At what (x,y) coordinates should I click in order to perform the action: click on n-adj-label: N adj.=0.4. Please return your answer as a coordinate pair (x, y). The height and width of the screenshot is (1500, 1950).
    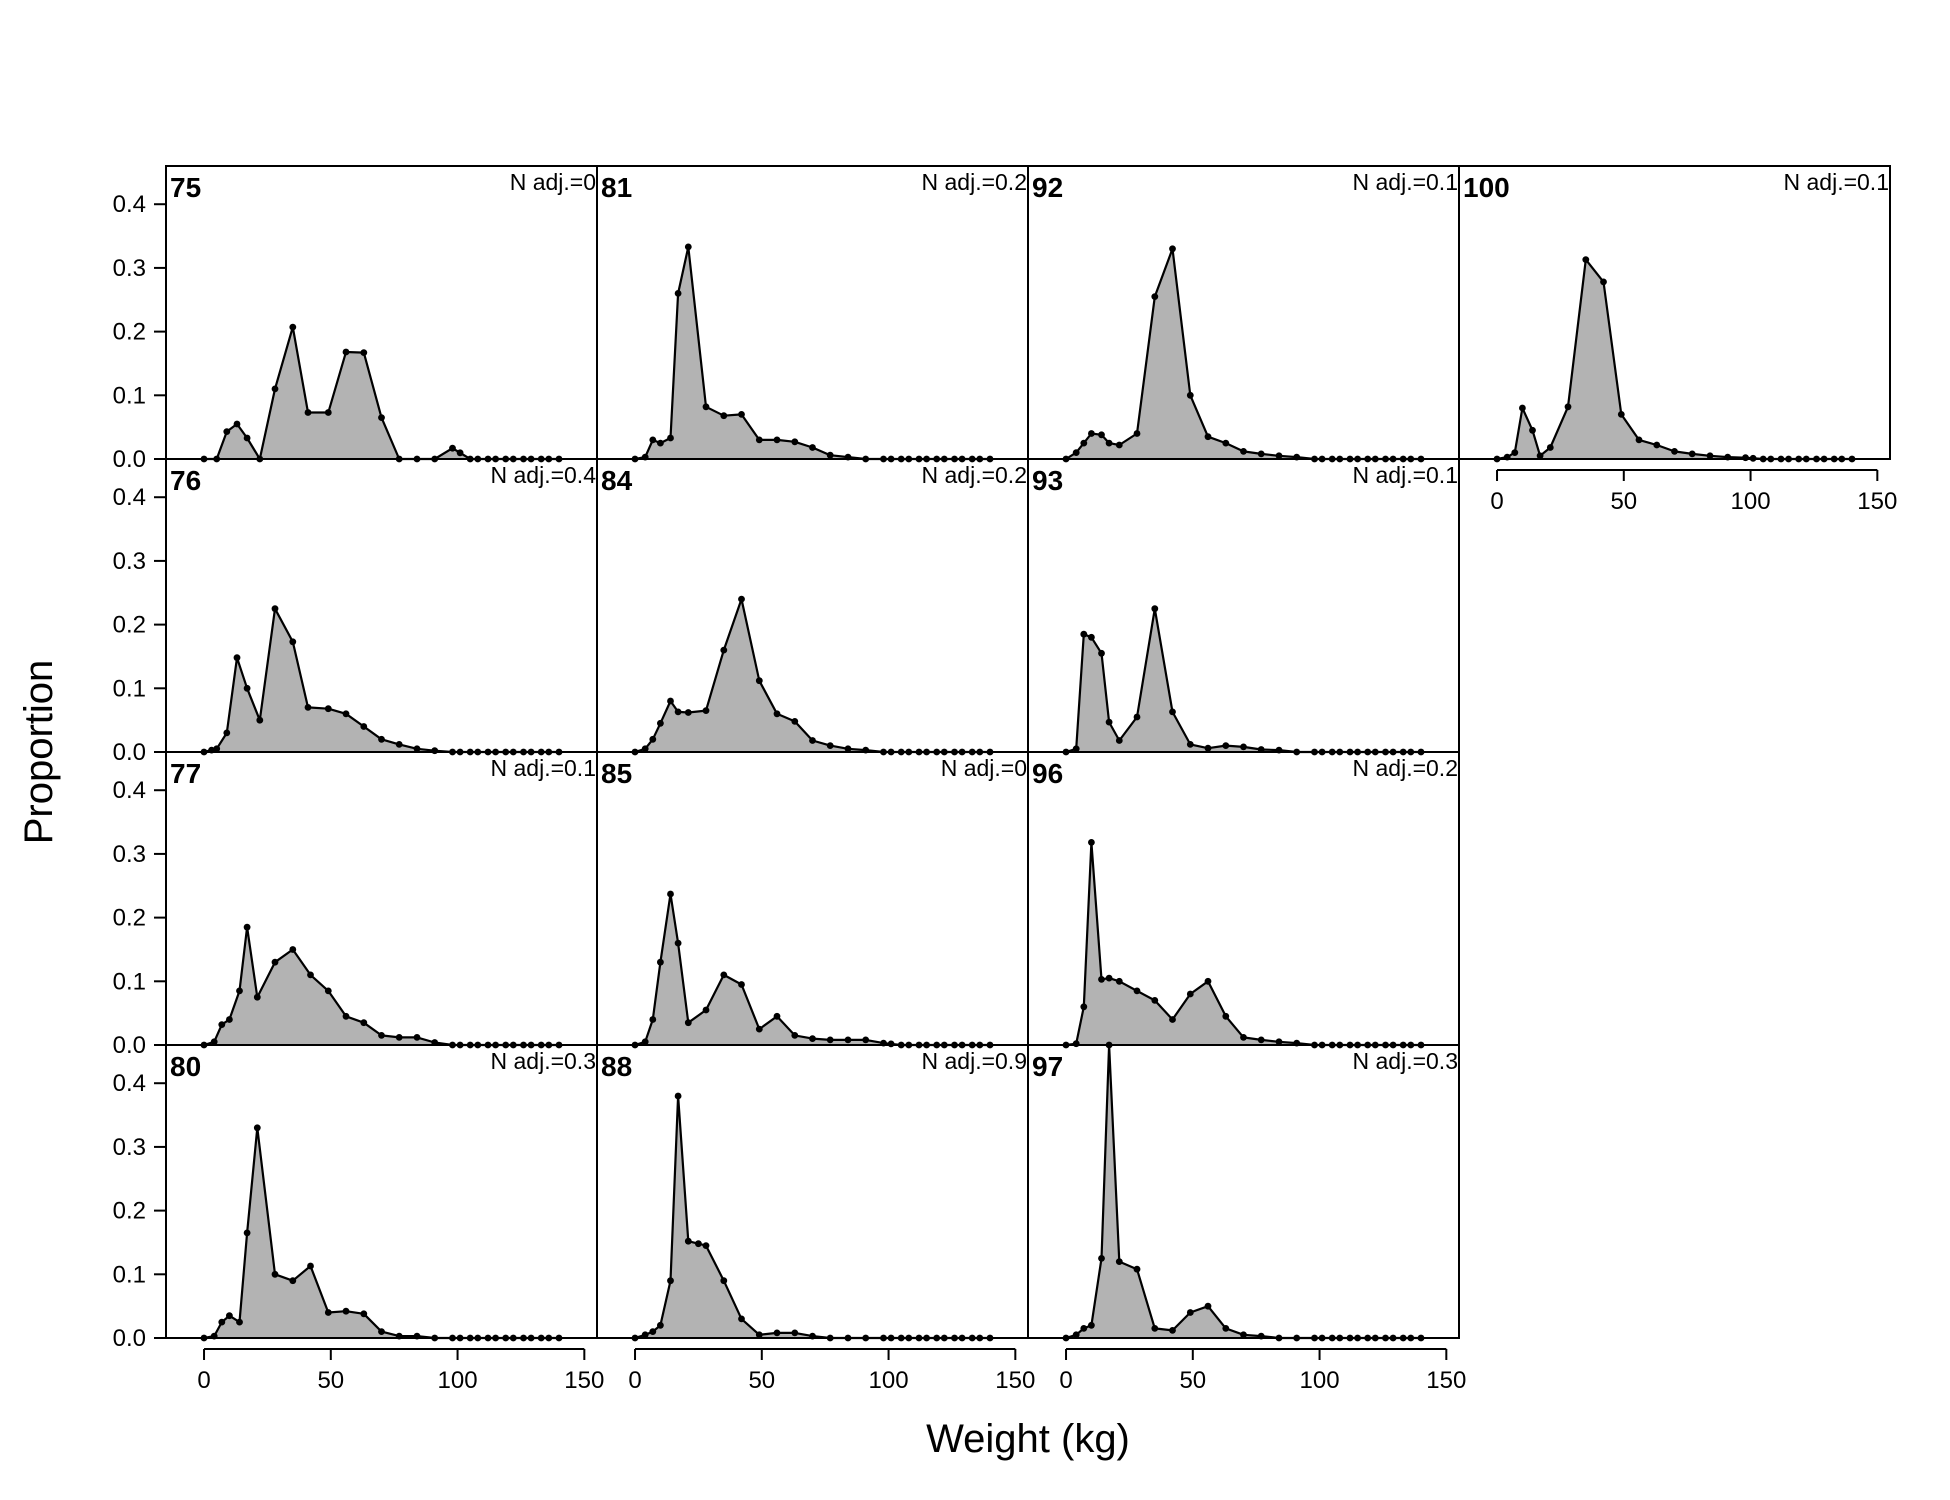
    Looking at the image, I should click on (544, 475).